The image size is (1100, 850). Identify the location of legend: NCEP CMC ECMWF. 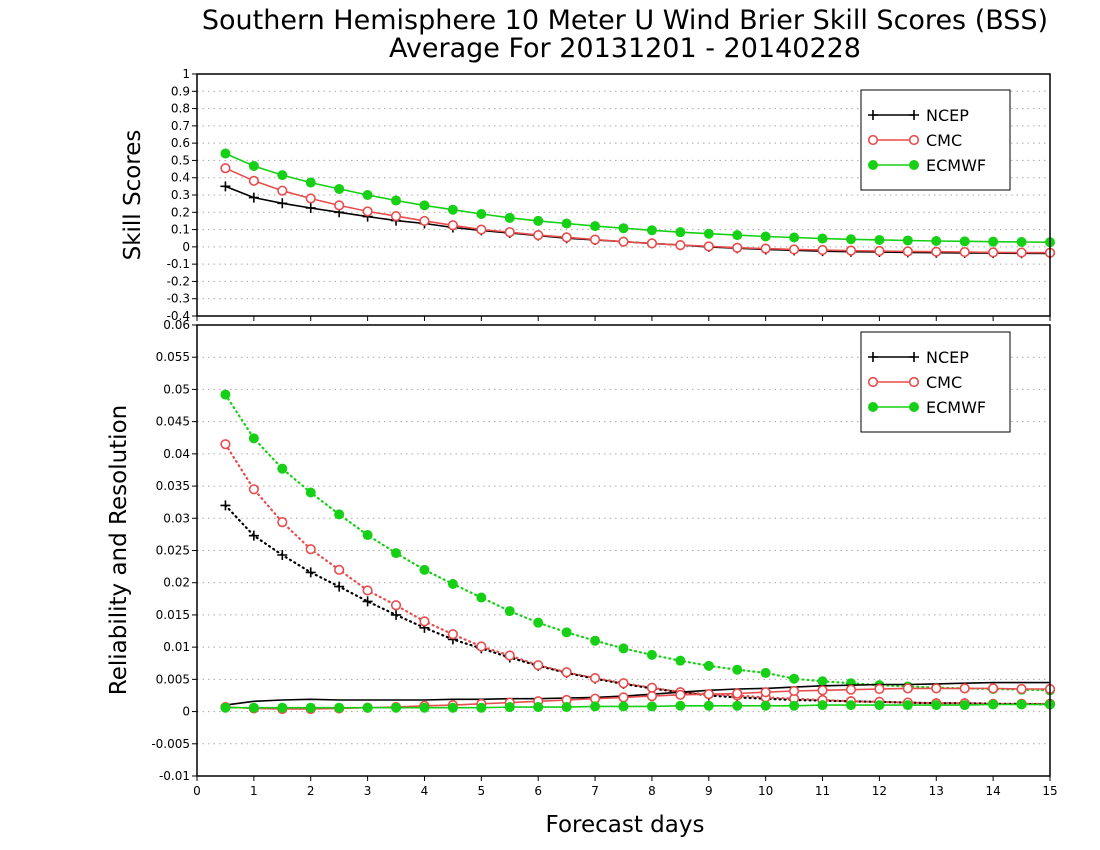
(935, 382).